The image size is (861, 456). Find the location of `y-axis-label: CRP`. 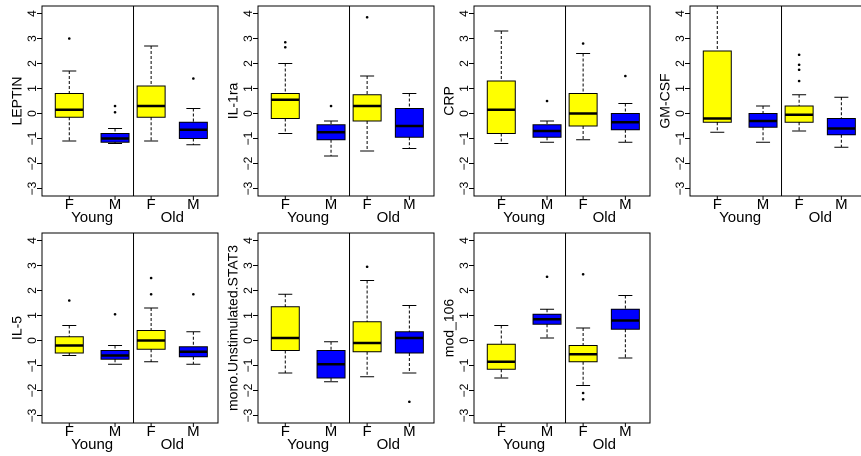

y-axis-label: CRP is located at coordinates (449, 101).